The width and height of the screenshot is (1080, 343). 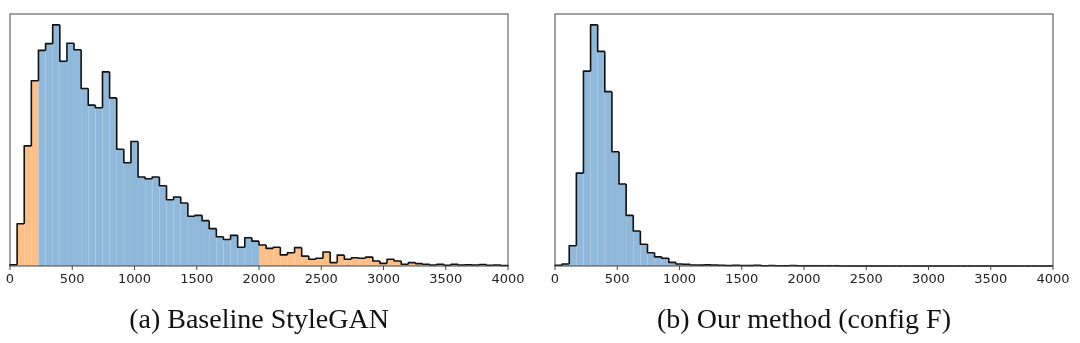 What do you see at coordinates (259, 318) in the screenshot?
I see `text: (a) Baseline StyleGAN` at bounding box center [259, 318].